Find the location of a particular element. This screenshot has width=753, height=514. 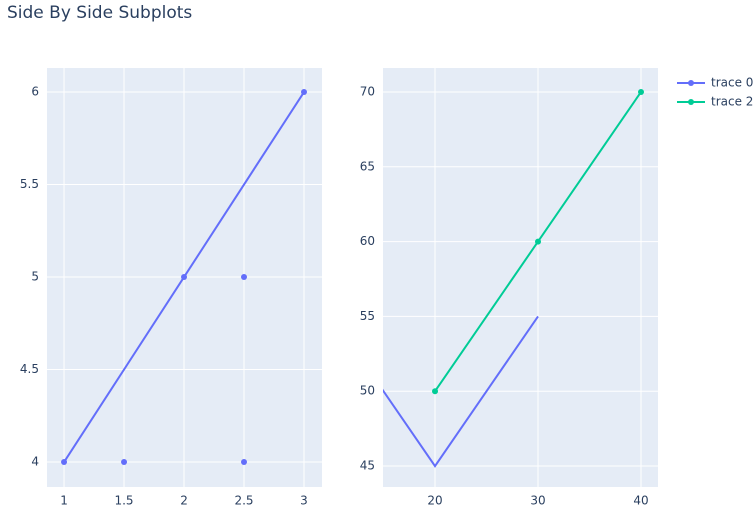

x-tick-label: 40 is located at coordinates (640, 501).